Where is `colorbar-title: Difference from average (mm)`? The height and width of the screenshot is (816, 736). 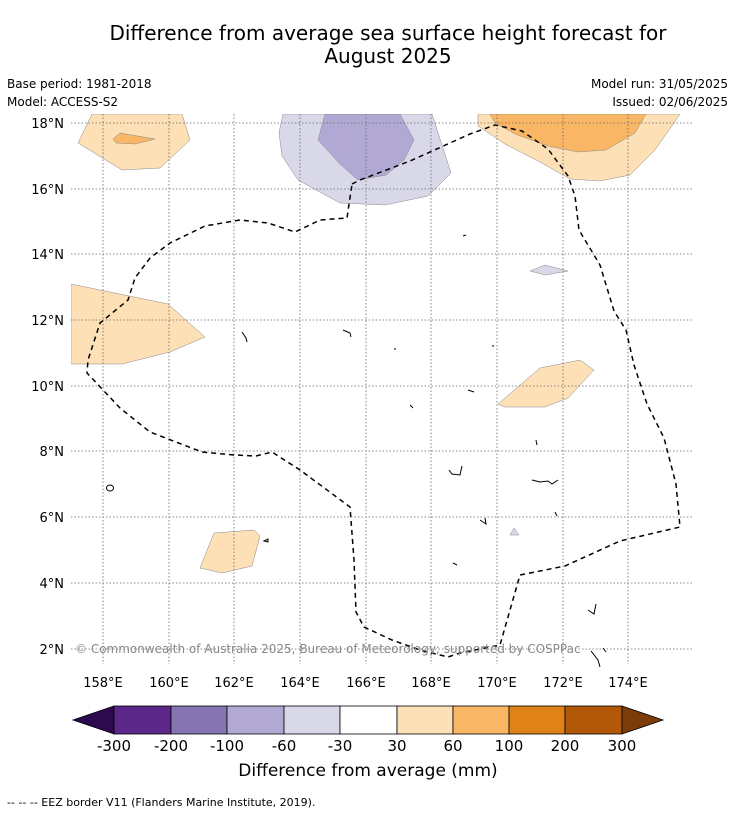
colorbar-title: Difference from average (mm) is located at coordinates (368, 771).